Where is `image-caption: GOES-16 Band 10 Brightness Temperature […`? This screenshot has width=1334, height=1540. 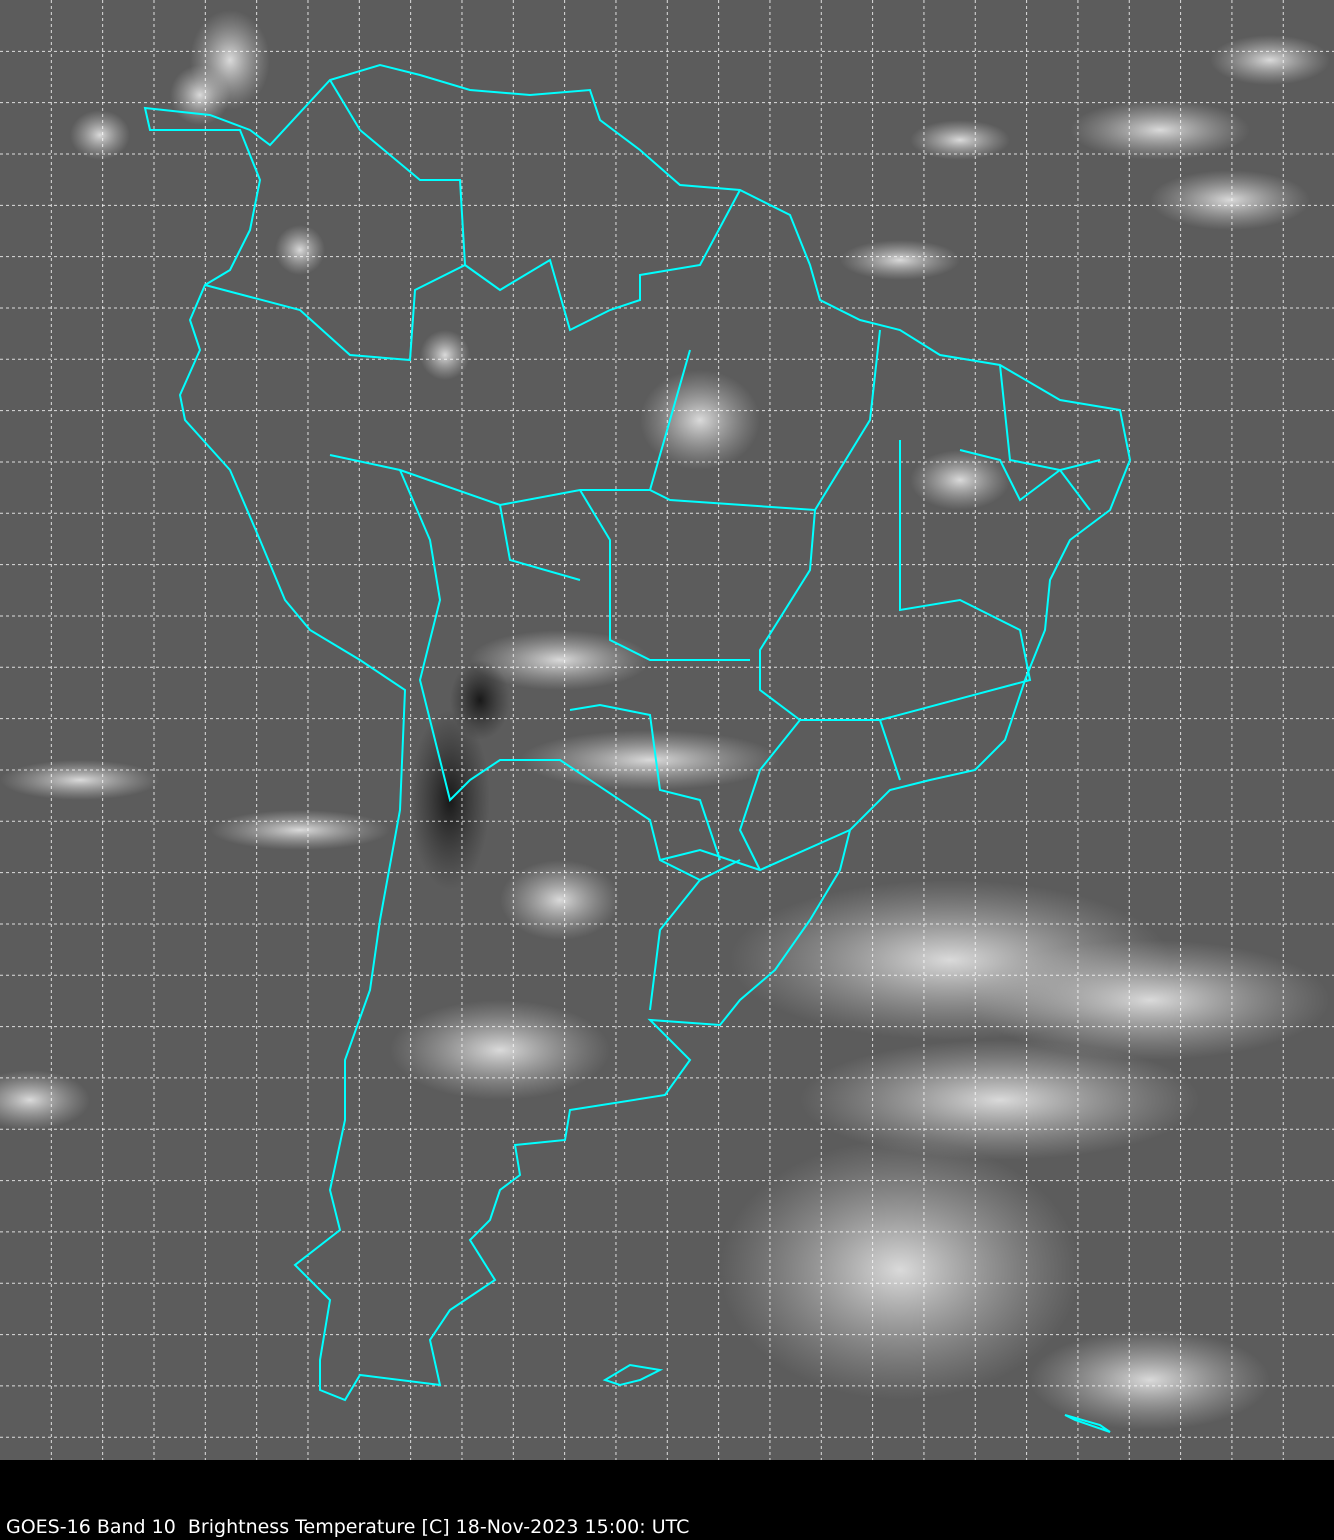
image-caption: GOES-16 Band 10 Brightness Temperature [… is located at coordinates (348, 1527).